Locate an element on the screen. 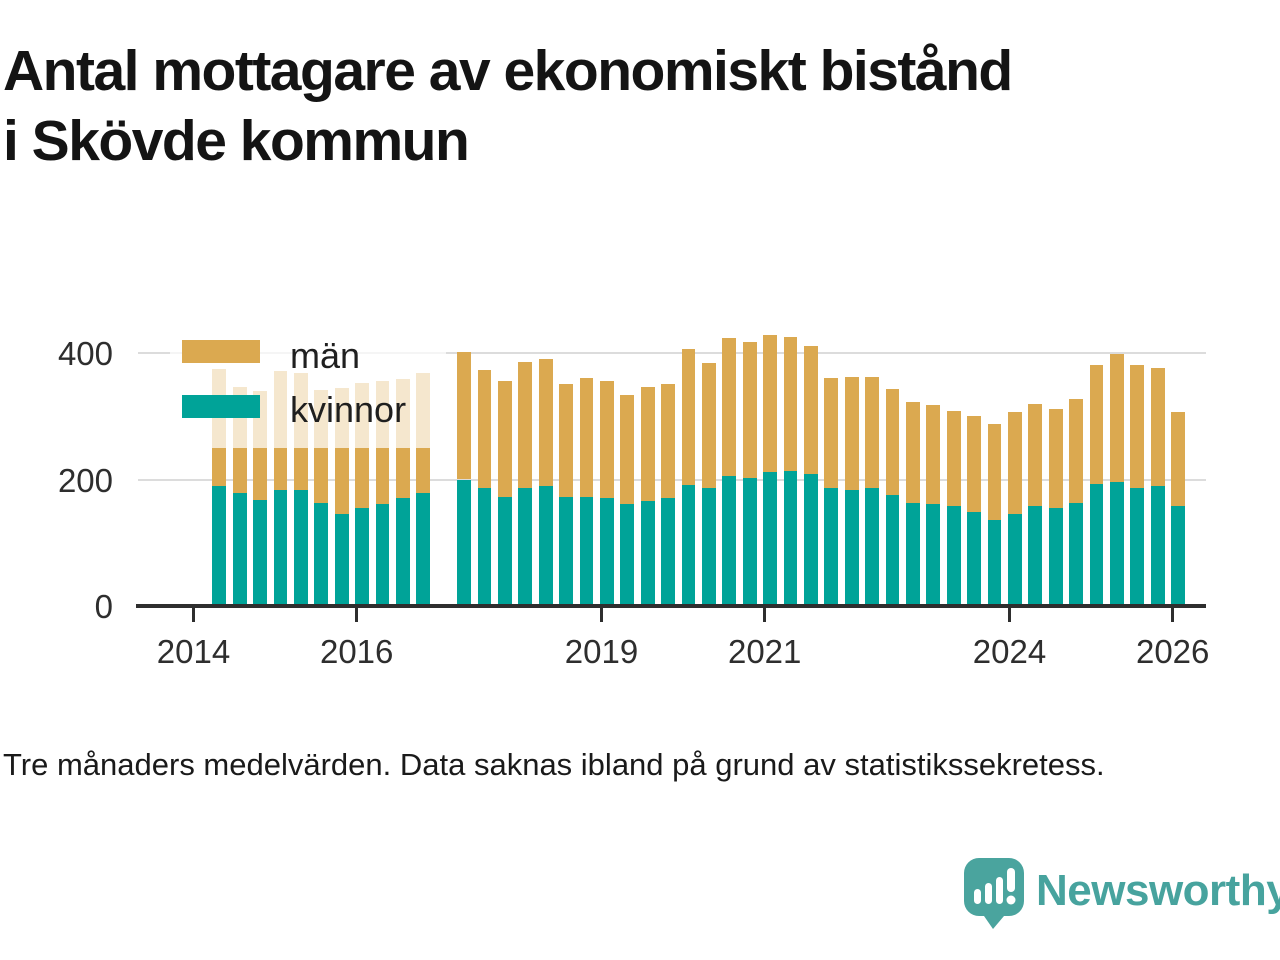 The width and height of the screenshot is (1280, 960). bar-kvinnor-2021-kv4 is located at coordinates (831, 547).